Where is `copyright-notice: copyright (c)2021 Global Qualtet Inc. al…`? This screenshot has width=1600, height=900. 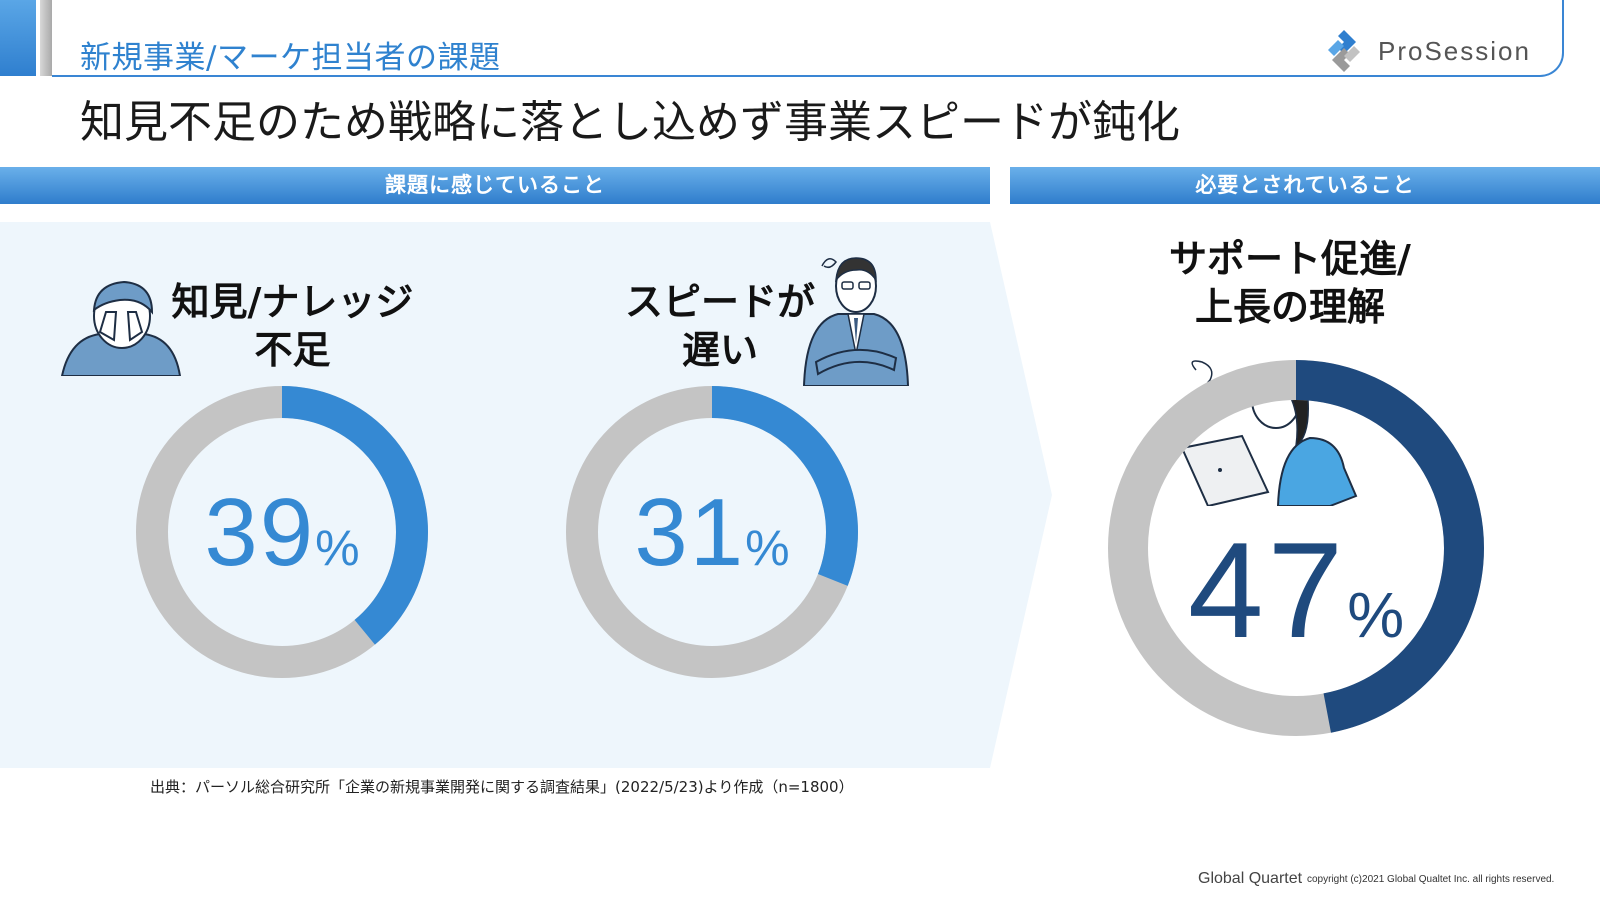 copyright-notice: copyright (c)2021 Global Qualtet Inc. al… is located at coordinates (1431, 879).